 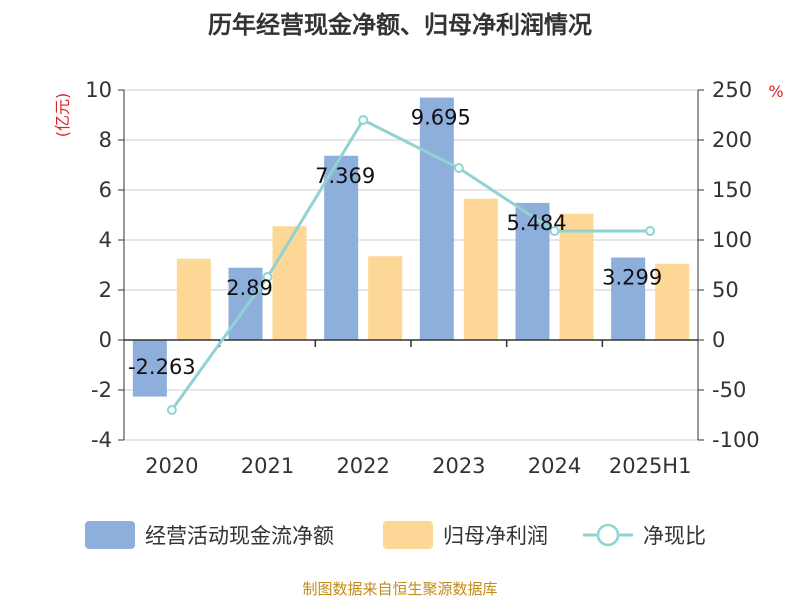 I want to click on right-axis-unit: %, so click(x=775, y=91).